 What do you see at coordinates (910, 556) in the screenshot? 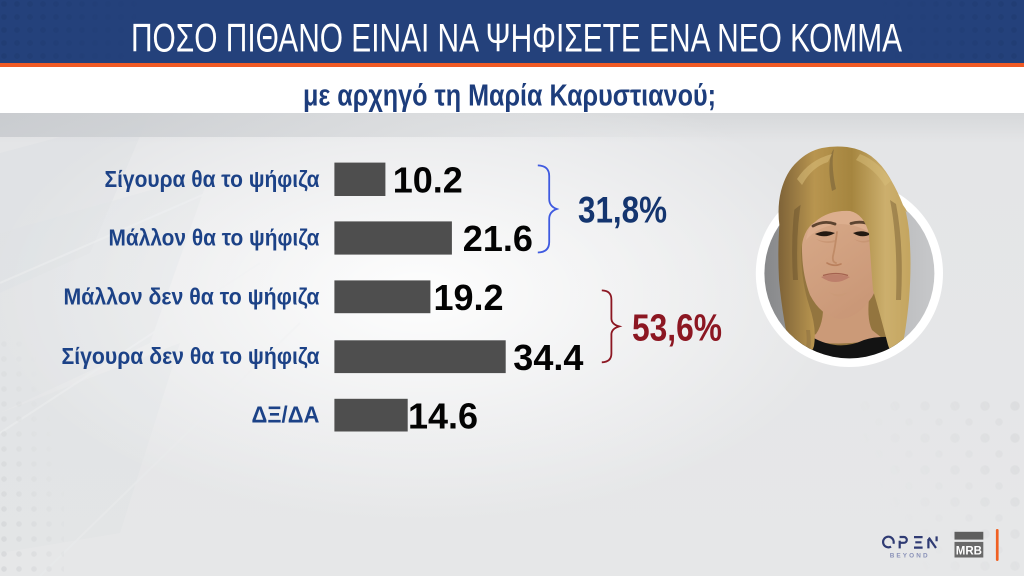
I see `svg-text: BEYOND` at bounding box center [910, 556].